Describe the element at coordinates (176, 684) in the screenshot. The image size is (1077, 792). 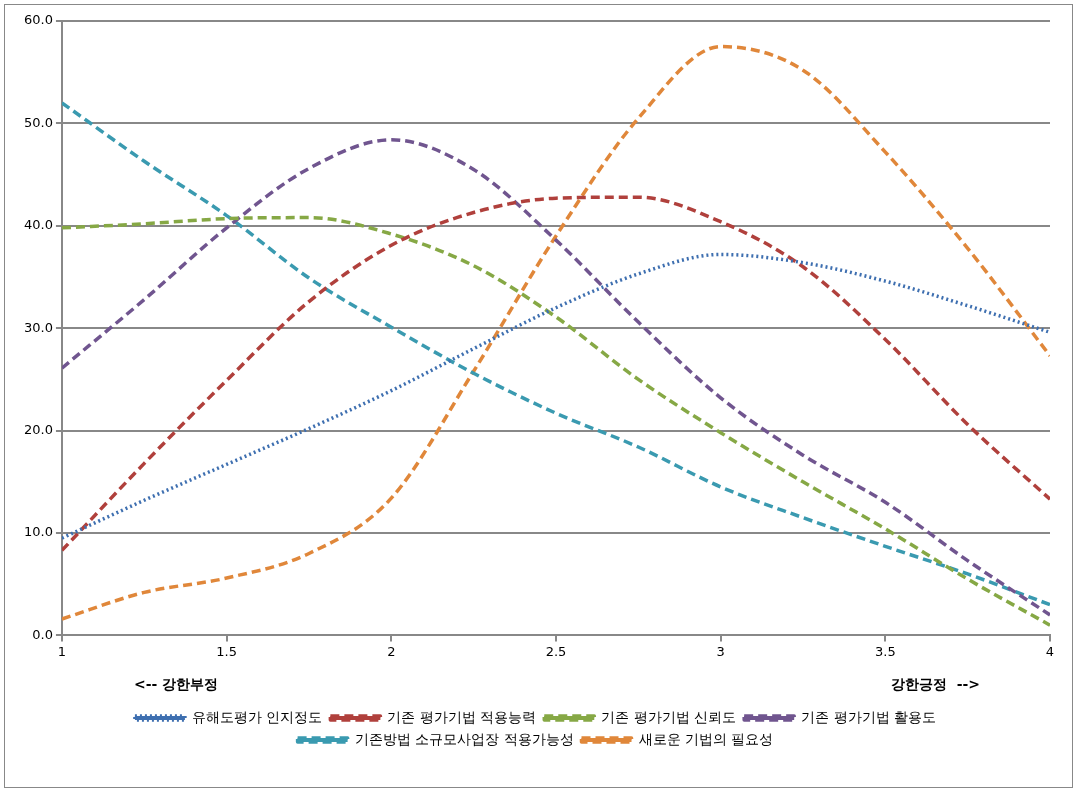
I see `text: <-- 강한부정` at that location.